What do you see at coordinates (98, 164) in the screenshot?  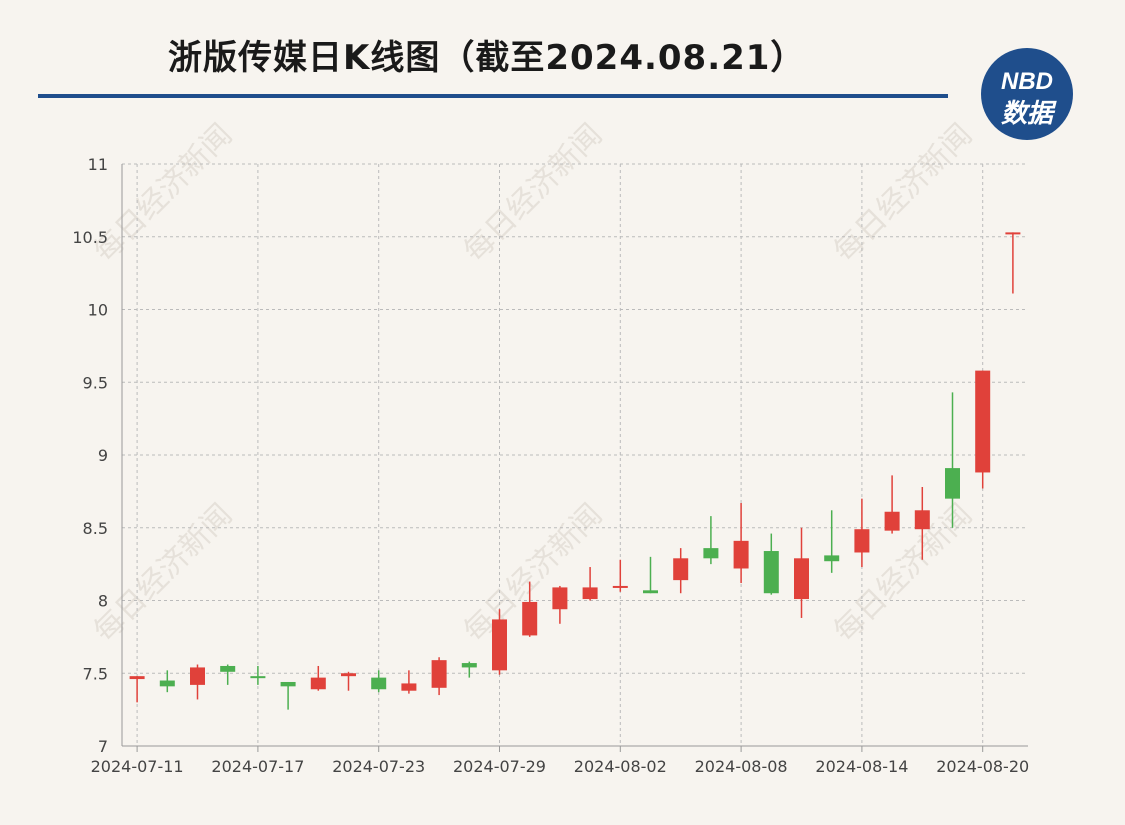 I see `y-tick-label: 11` at bounding box center [98, 164].